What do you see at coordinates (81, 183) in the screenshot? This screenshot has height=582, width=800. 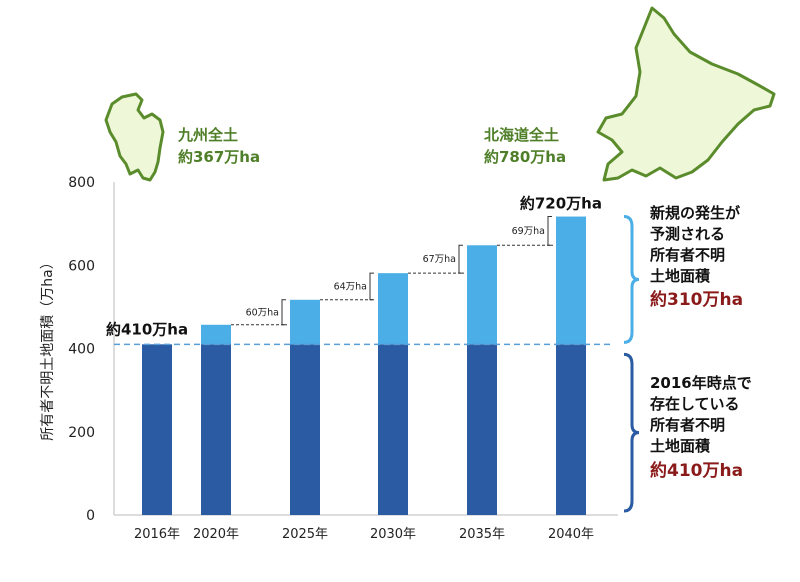 I see `y-tick-label: 800` at bounding box center [81, 183].